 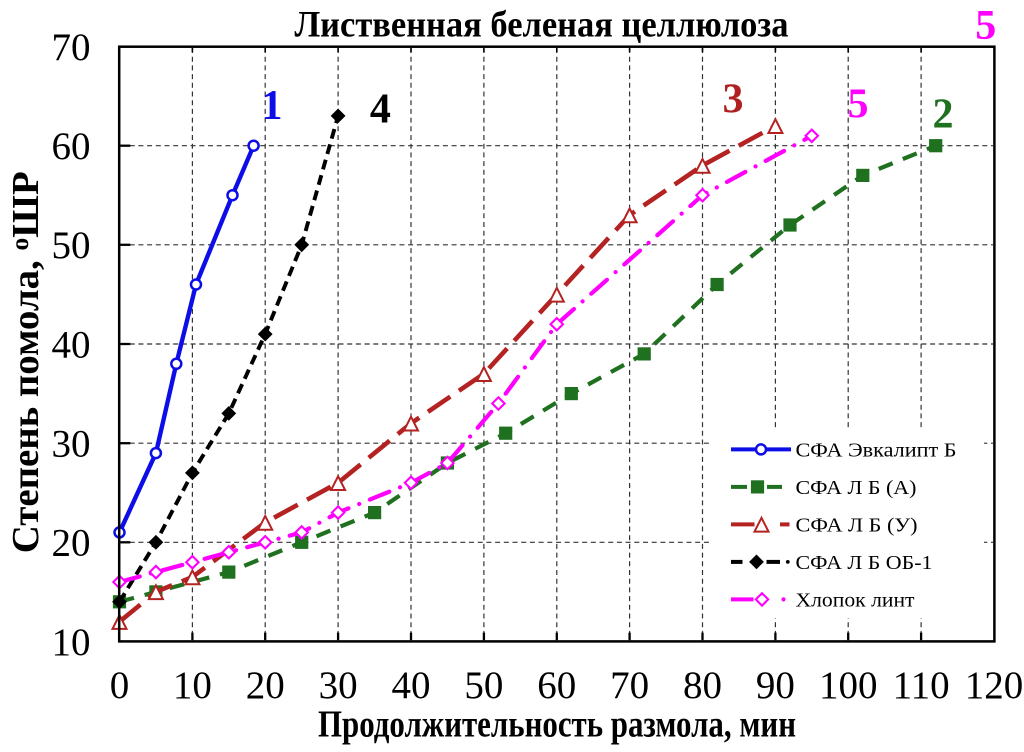 What do you see at coordinates (994, 685) in the screenshot?
I see `svg-text: 120` at bounding box center [994, 685].